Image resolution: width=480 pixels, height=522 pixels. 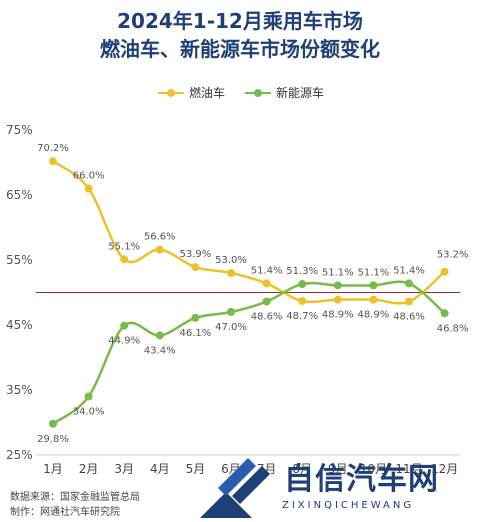 I want to click on legend-item-fuel: 燃油车, so click(x=191, y=92).